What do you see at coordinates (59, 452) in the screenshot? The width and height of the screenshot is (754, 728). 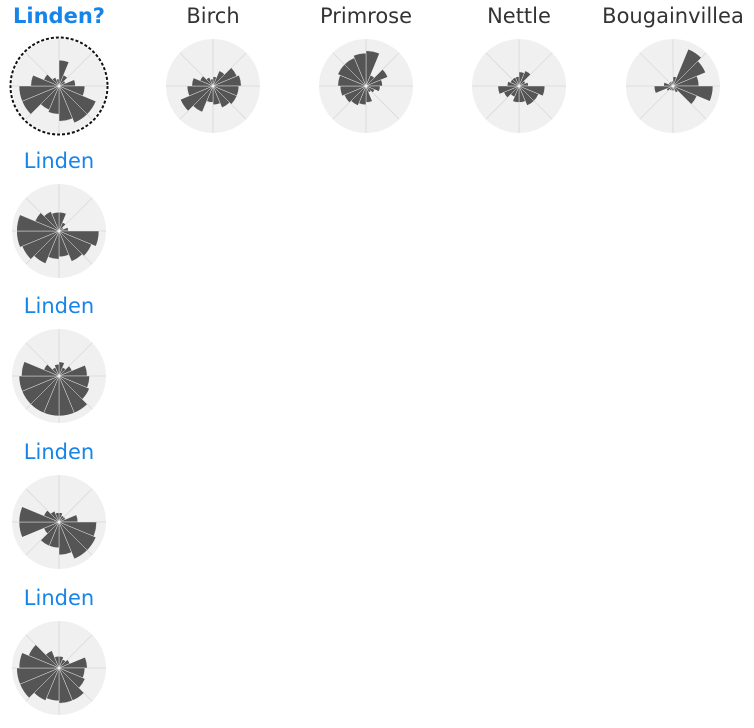 I see `example-label-3: Linden` at bounding box center [59, 452].